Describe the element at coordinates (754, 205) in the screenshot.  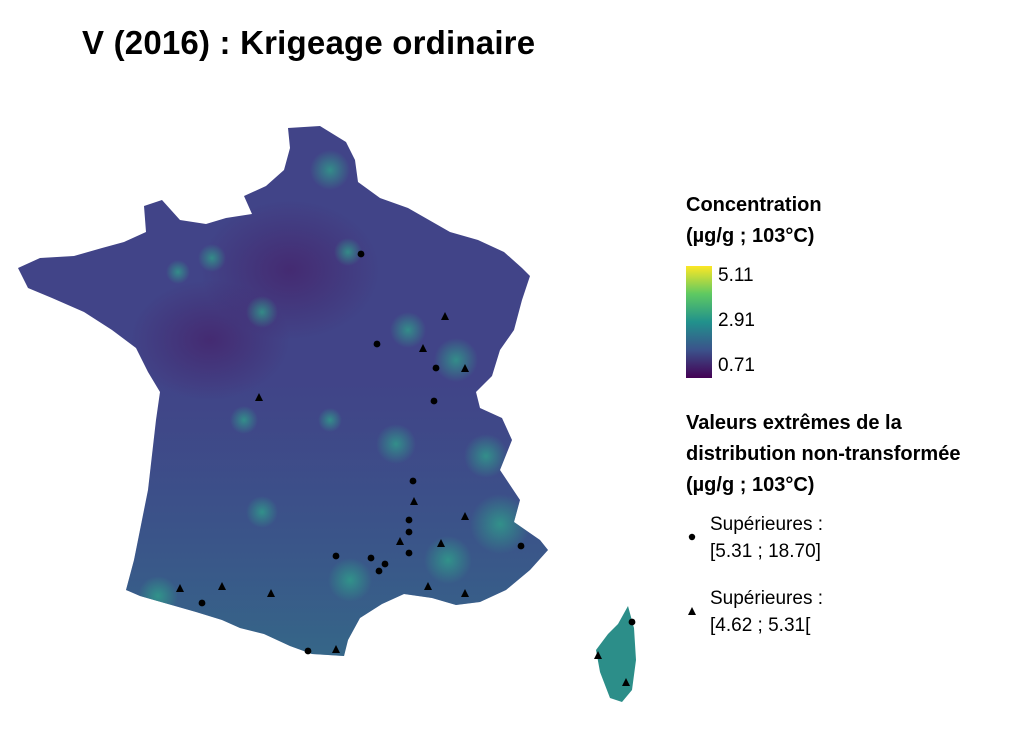
I see `concentration-title-line: Concentration` at that location.